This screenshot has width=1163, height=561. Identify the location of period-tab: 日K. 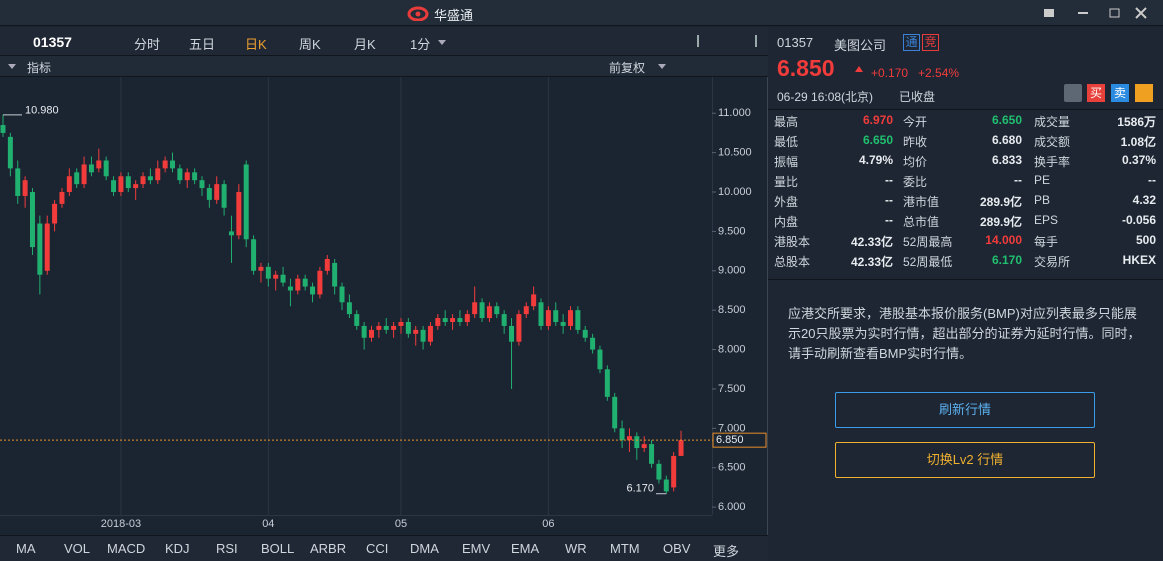
(256, 44).